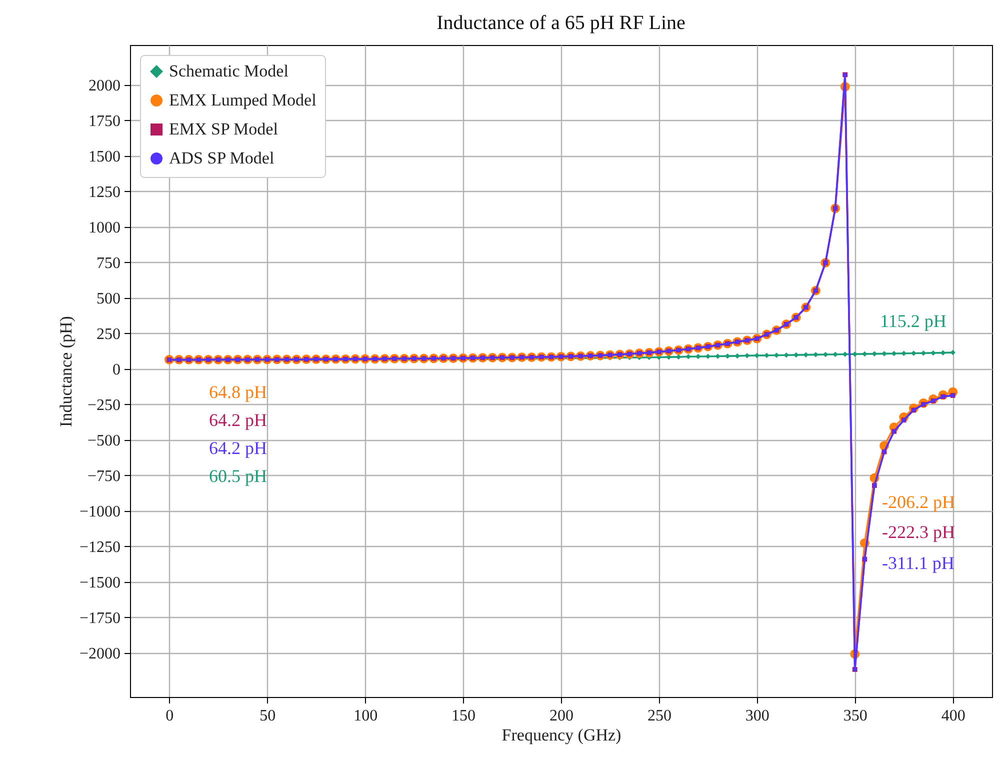 This screenshot has width=997, height=776. What do you see at coordinates (99, 583) in the screenshot?
I see `y-tick-label: −1500` at bounding box center [99, 583].